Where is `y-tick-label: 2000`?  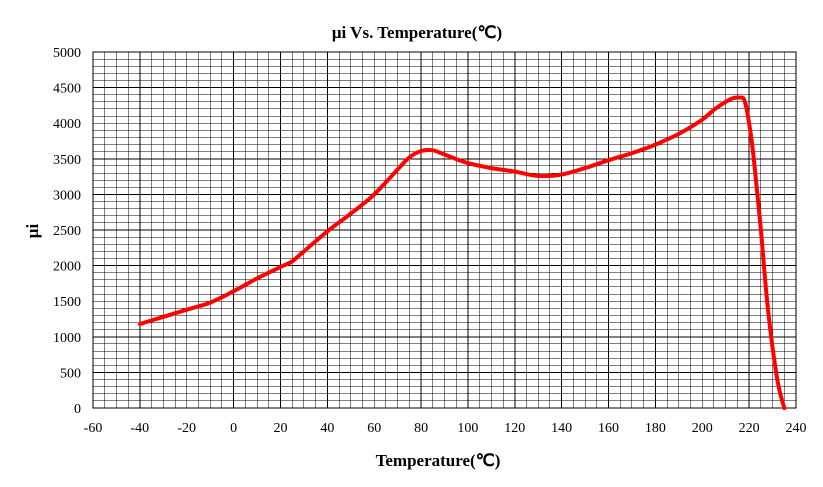 y-tick-label: 2000 is located at coordinates (67, 267).